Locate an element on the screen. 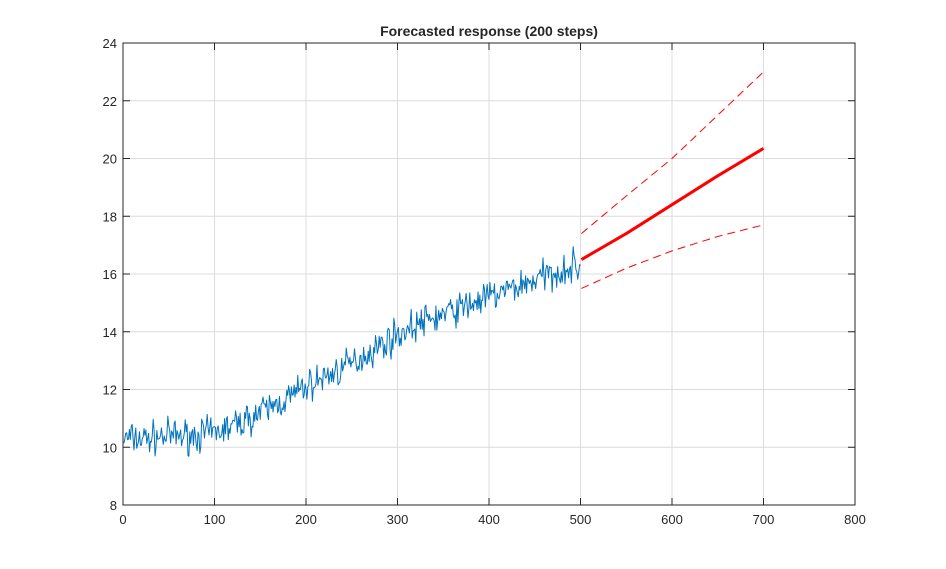  x-tick-label: 600 is located at coordinates (672, 519).